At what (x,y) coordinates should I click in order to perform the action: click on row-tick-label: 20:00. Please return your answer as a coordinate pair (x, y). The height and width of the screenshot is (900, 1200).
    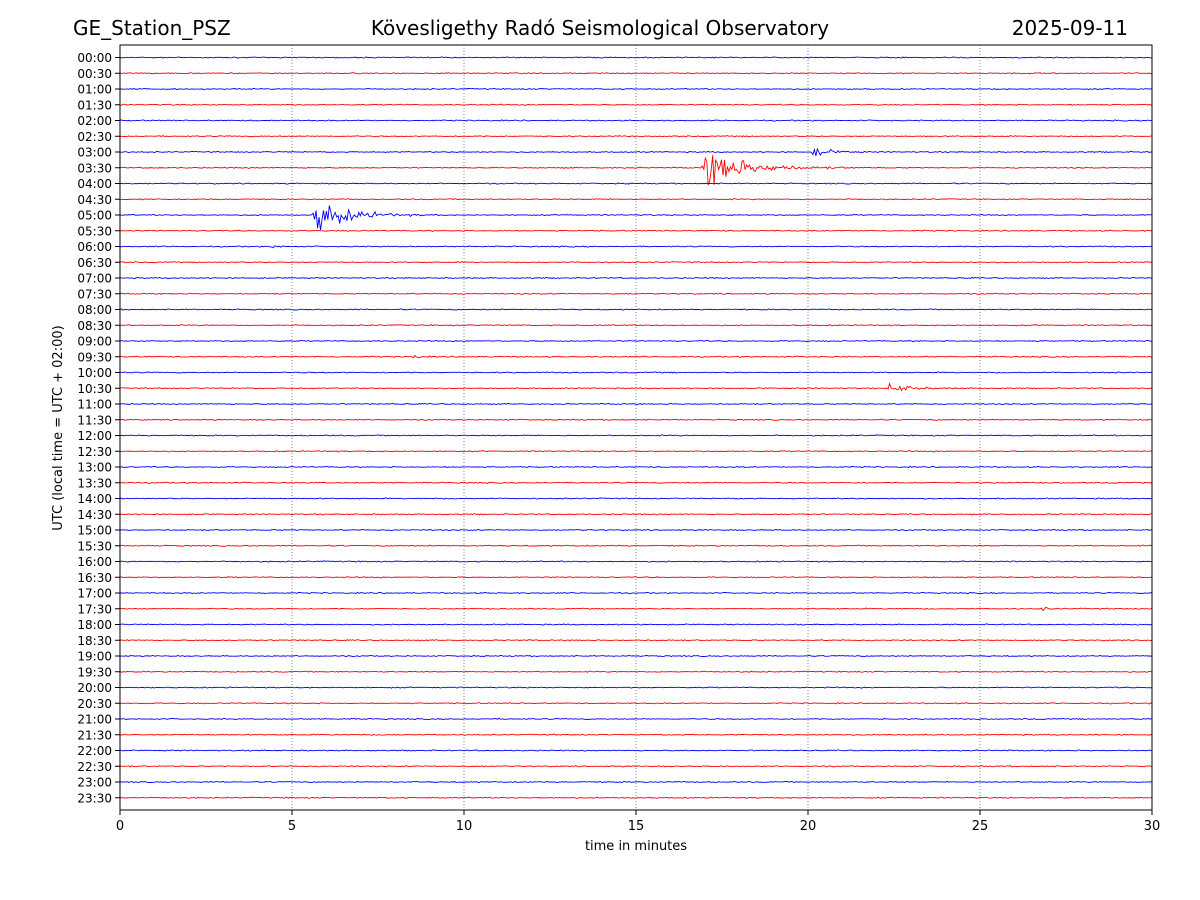
    Looking at the image, I should click on (94, 688).